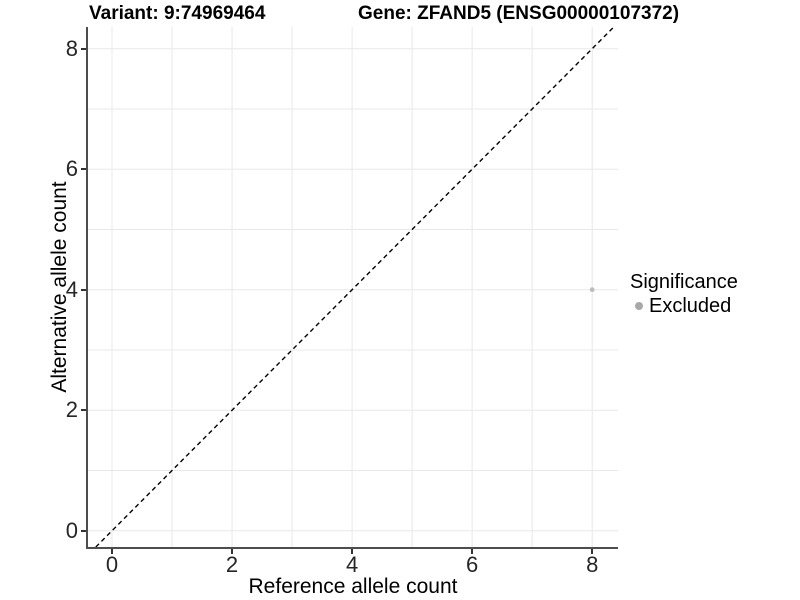 The image size is (800, 600). I want to click on variant-title: Variant: 9:74969464, so click(177, 13).